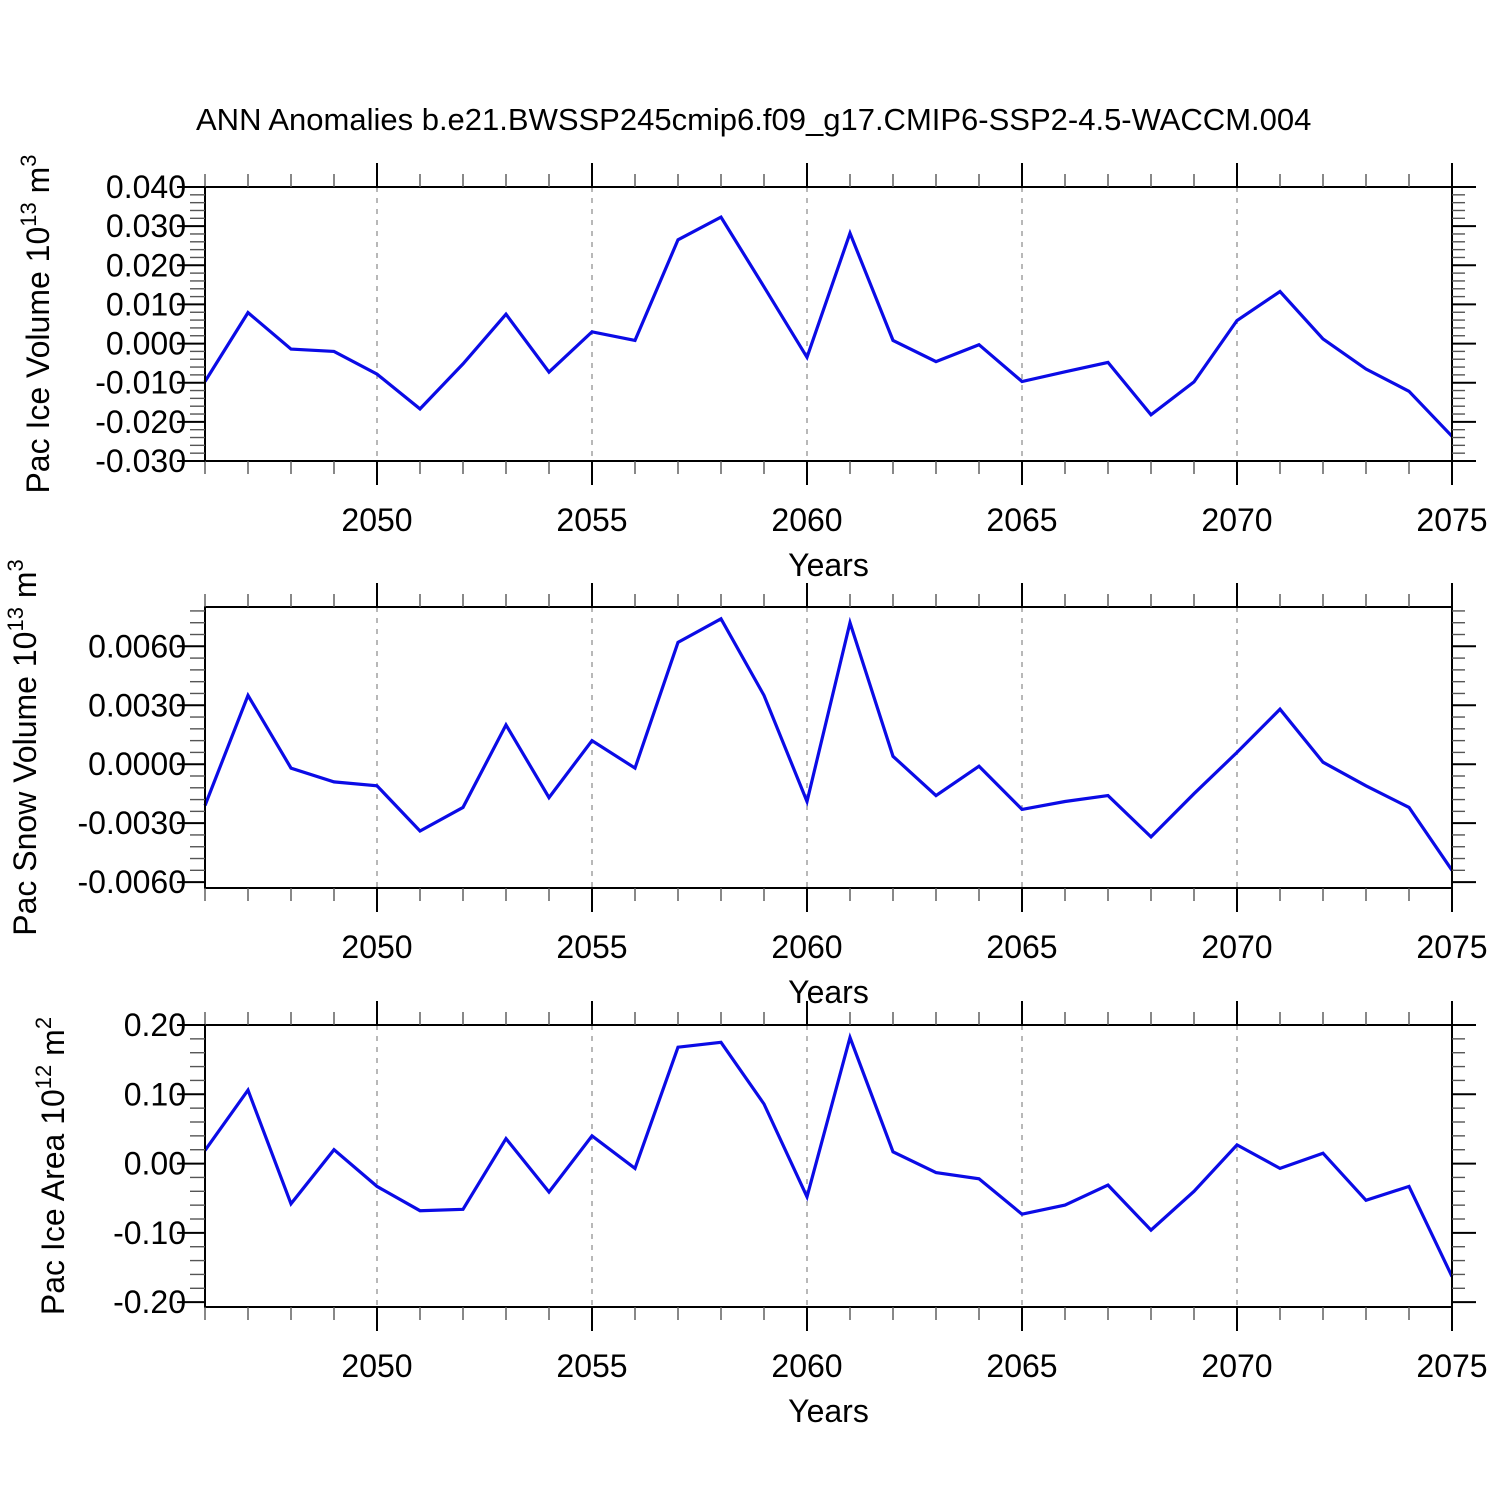  What do you see at coordinates (137, 764) in the screenshot?
I see `y-tick-label: 0.0000` at bounding box center [137, 764].